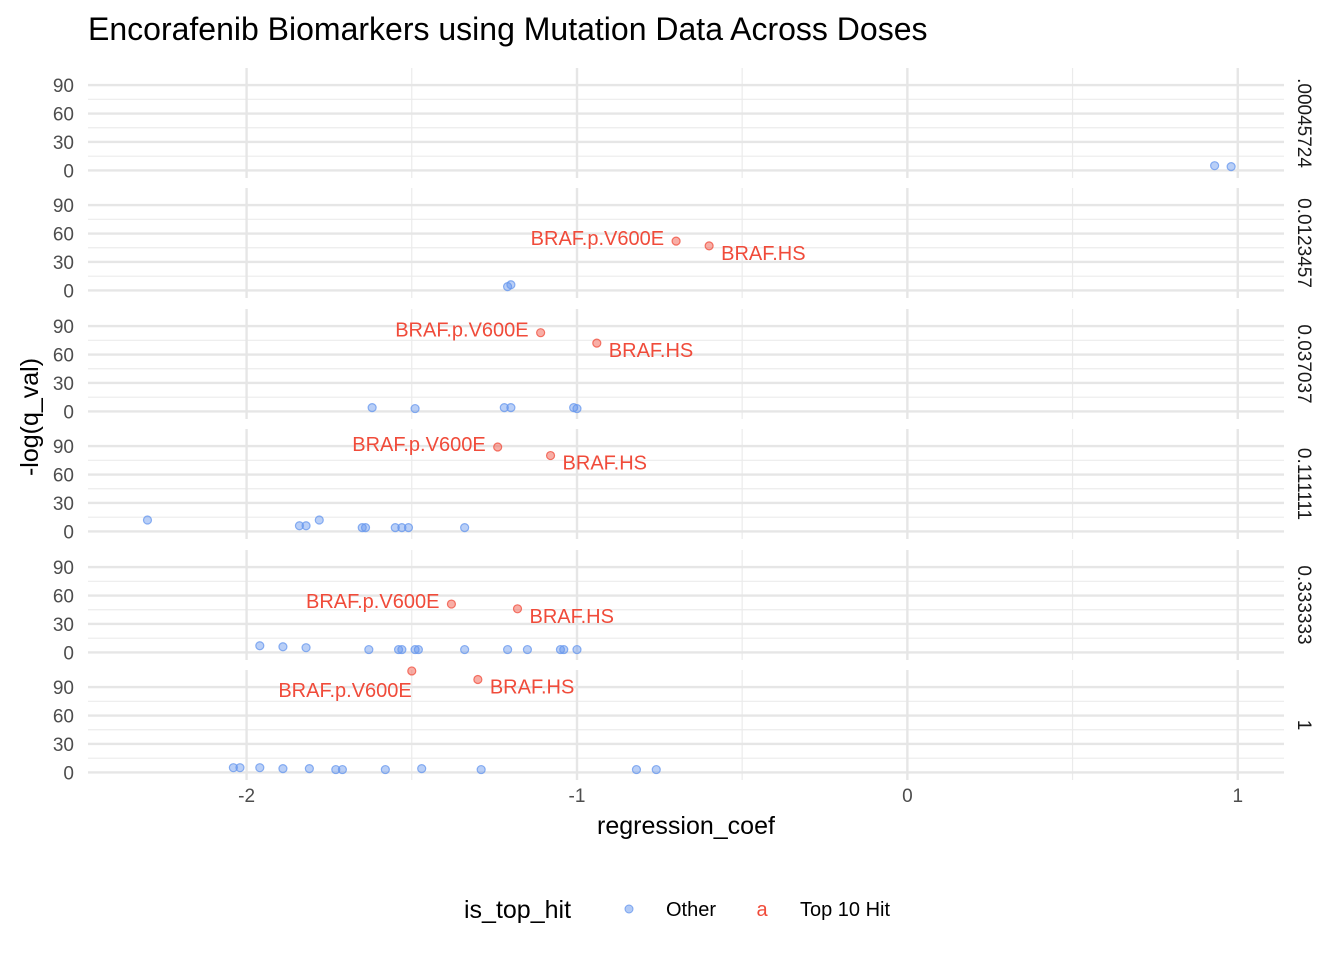  What do you see at coordinates (1303, 484) in the screenshot?
I see `facet-strip-label: 0.111111` at bounding box center [1303, 484].